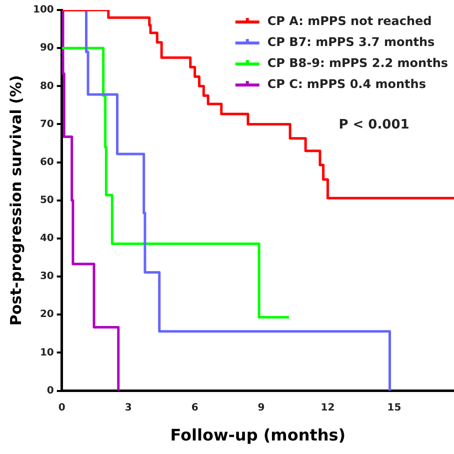 The image size is (454, 454). Describe the element at coordinates (47, 86) in the screenshot. I see `y-tick-label: 80` at that location.